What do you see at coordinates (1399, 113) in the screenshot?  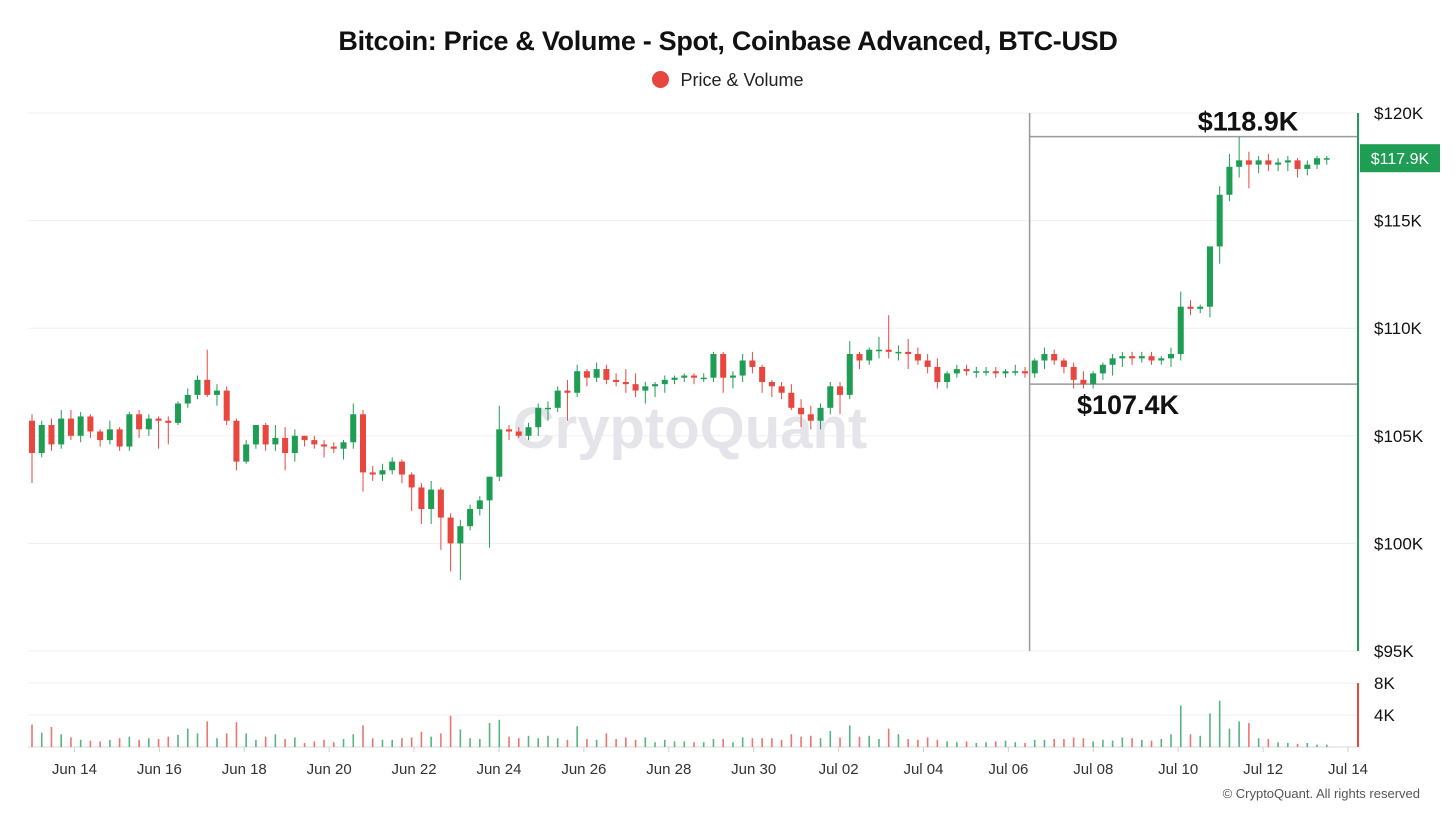 I see `price-tick-label: $120K` at bounding box center [1399, 113].